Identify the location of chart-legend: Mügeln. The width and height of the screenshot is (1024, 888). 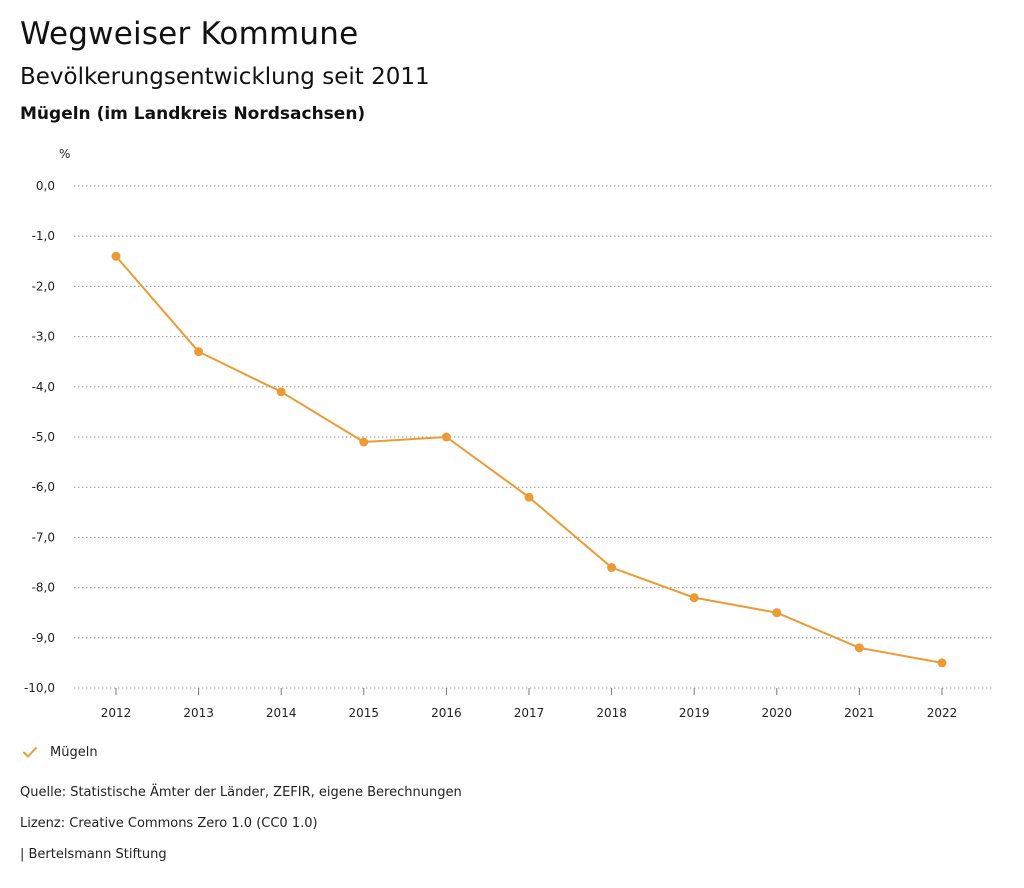
(60, 752).